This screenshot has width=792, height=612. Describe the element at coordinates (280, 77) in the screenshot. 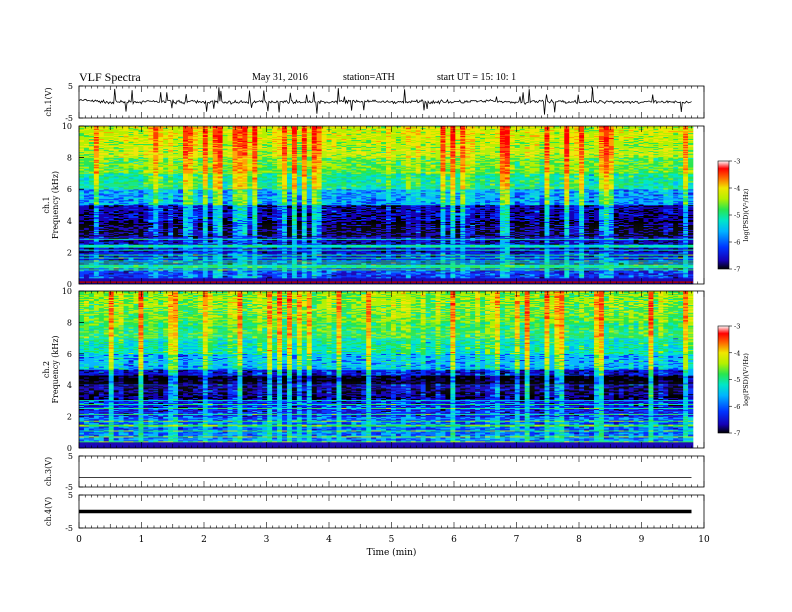

I see `date-label: May 31, 2016` at that location.